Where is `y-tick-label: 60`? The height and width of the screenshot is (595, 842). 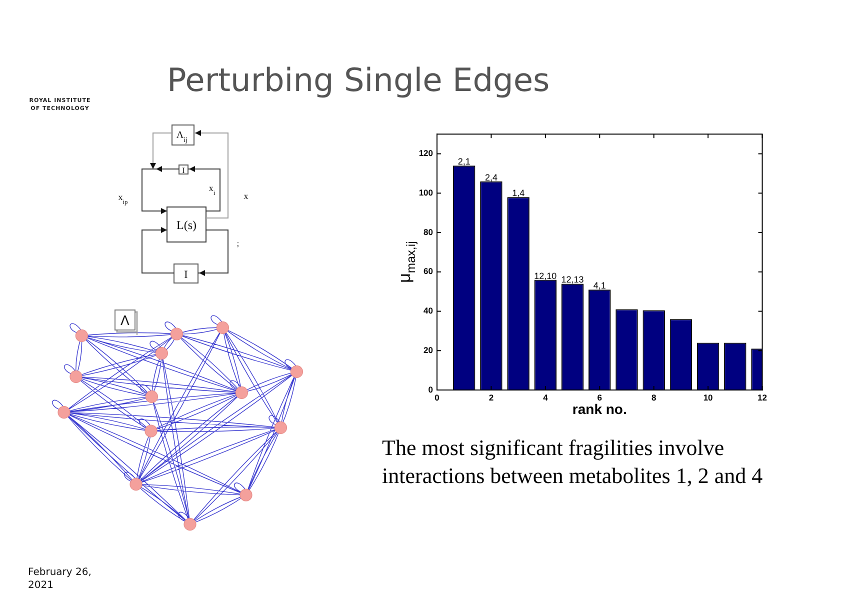
y-tick-label: 60 is located at coordinates (429, 271).